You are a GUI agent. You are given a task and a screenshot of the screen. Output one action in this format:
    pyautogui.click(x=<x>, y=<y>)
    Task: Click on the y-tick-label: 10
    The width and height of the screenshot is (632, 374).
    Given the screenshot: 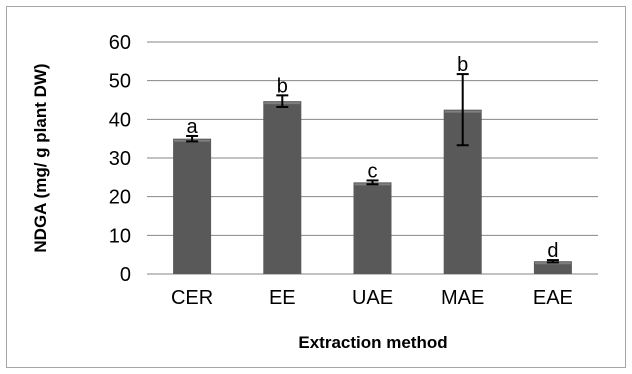 What is the action you would take?
    pyautogui.click(x=120, y=236)
    